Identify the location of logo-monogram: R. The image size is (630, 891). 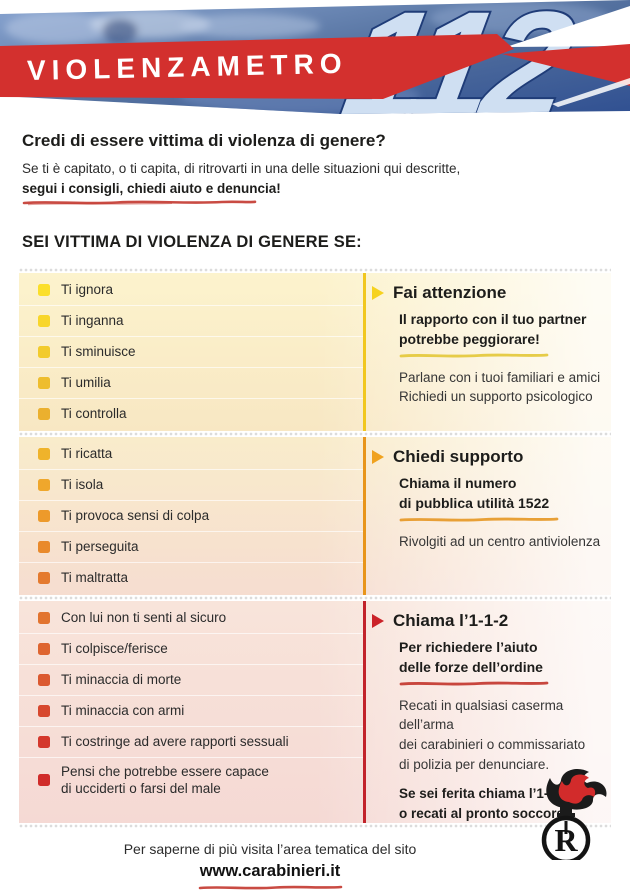
(566, 840).